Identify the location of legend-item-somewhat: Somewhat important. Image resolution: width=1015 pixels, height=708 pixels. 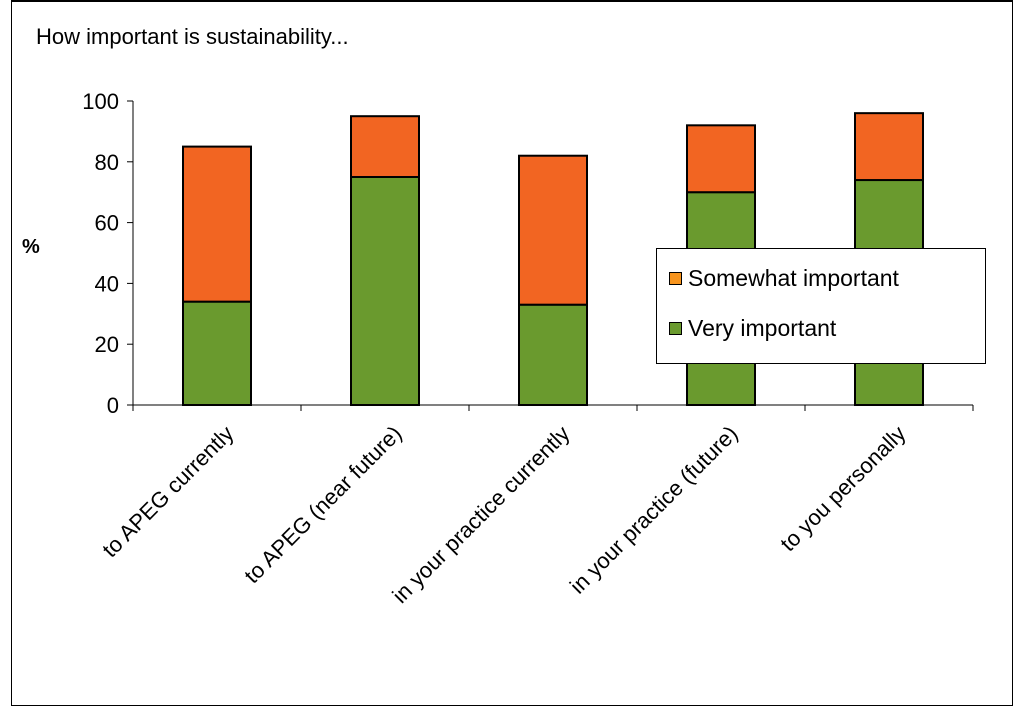
(784, 278).